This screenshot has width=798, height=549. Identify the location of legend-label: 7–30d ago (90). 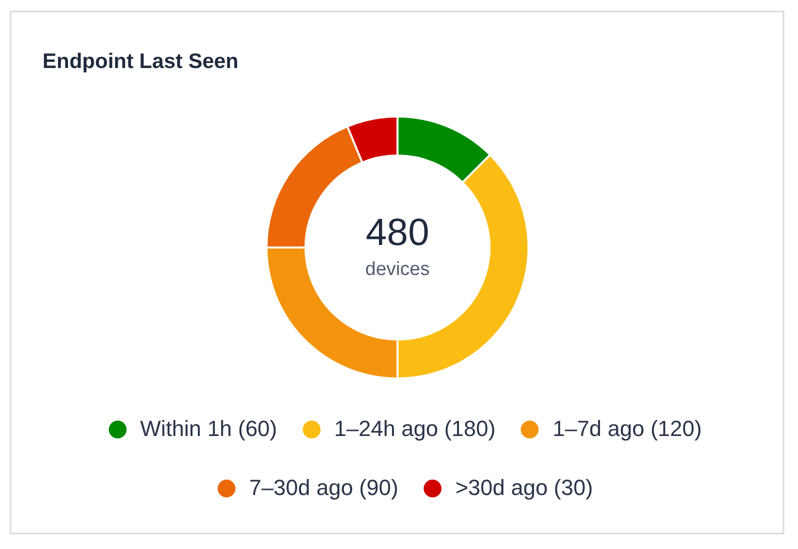
(323, 488).